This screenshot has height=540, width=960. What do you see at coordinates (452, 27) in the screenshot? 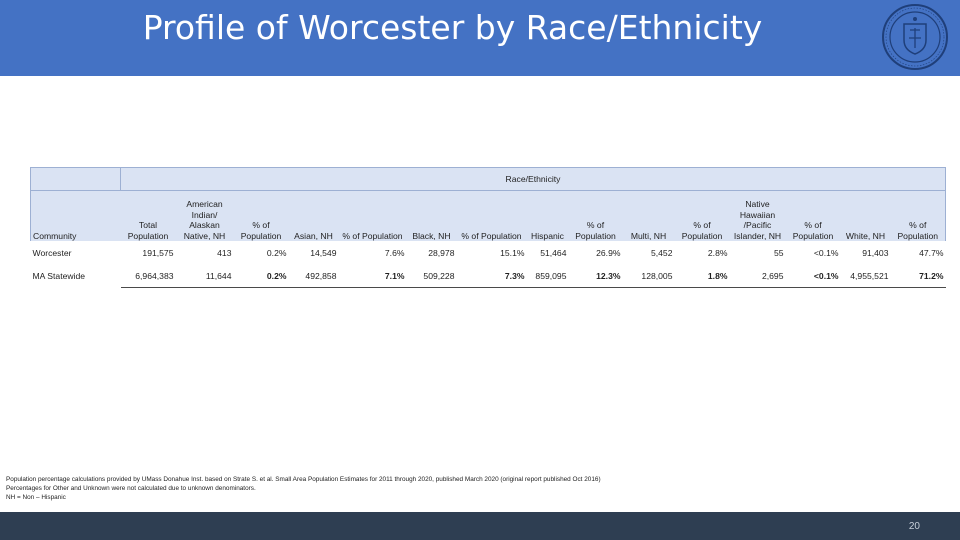
I see `slide-title: Profile of Worcester by Race/Ethnicity` at bounding box center [452, 27].